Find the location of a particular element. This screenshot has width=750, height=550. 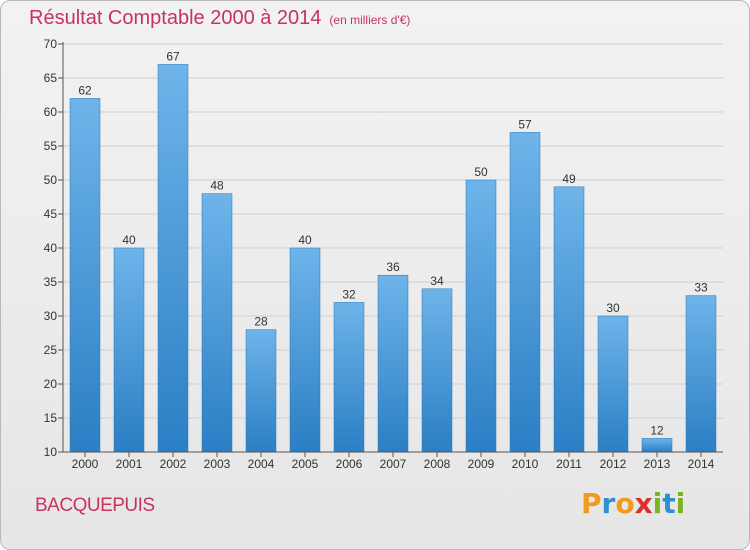

bar-2003 is located at coordinates (217, 323).